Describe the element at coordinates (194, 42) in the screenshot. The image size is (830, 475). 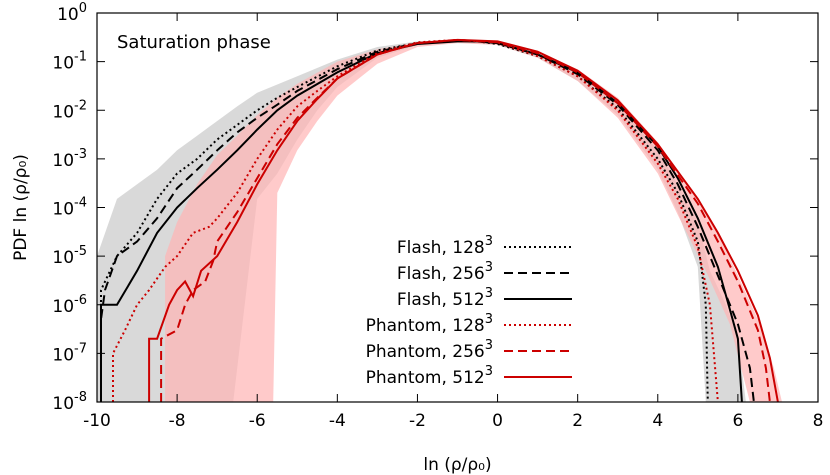
I see `annotation-text: Saturation phase` at that location.